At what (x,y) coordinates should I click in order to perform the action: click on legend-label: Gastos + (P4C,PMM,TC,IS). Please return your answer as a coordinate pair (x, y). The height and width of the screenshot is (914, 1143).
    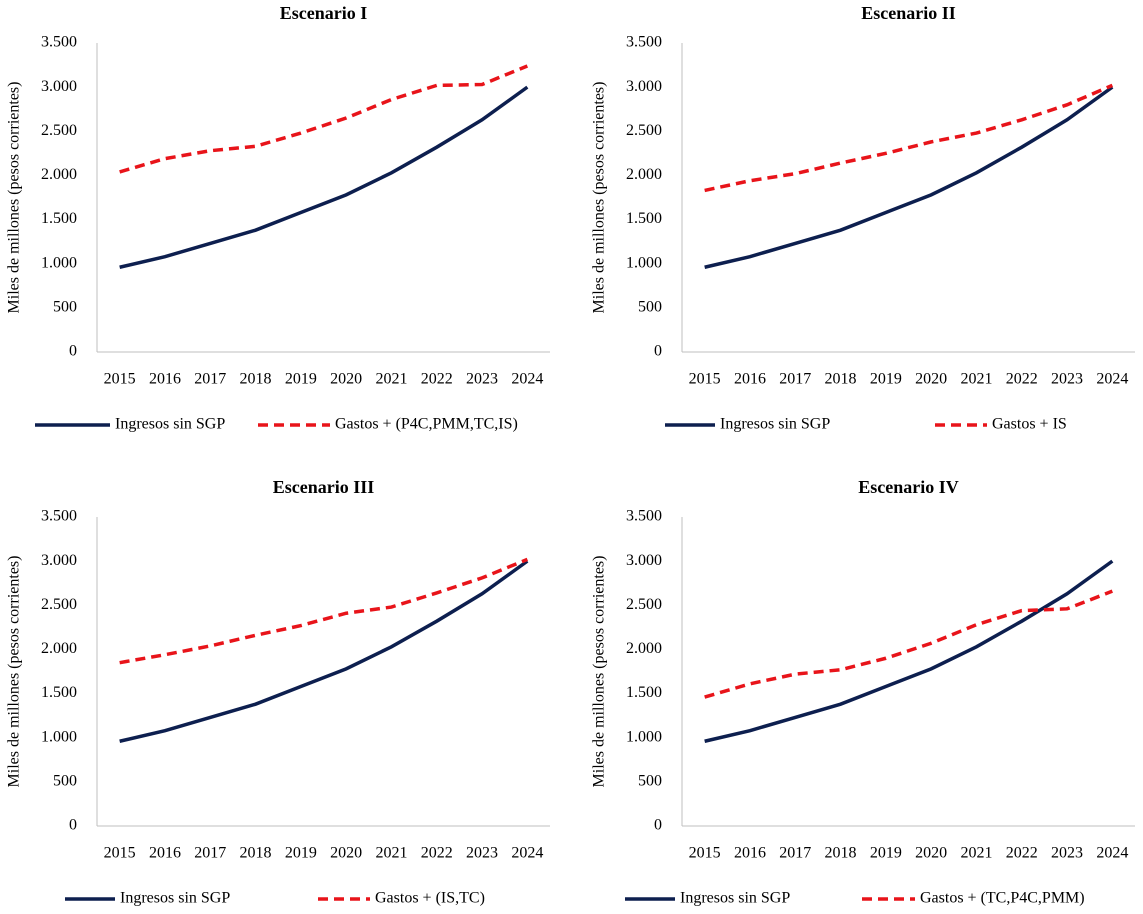
    Looking at the image, I should click on (426, 424).